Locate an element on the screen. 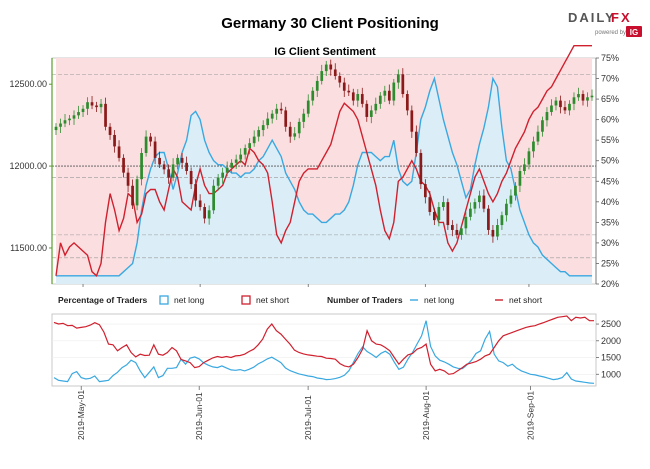 This screenshot has height=469, width=650. legend-pct-short-swatch is located at coordinates (246, 300).